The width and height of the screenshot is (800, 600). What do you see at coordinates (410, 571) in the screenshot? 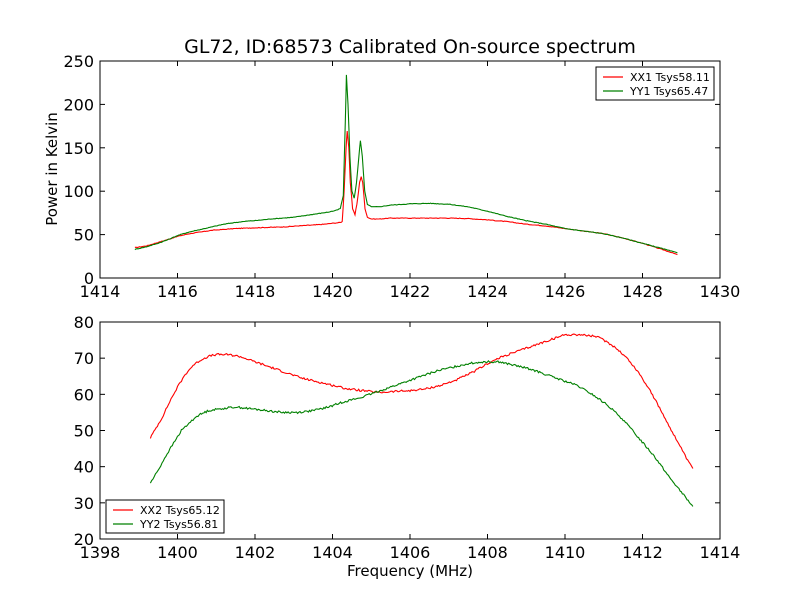
I see `bottom-x-axis-label: Frequency (MHz)` at bounding box center [410, 571].